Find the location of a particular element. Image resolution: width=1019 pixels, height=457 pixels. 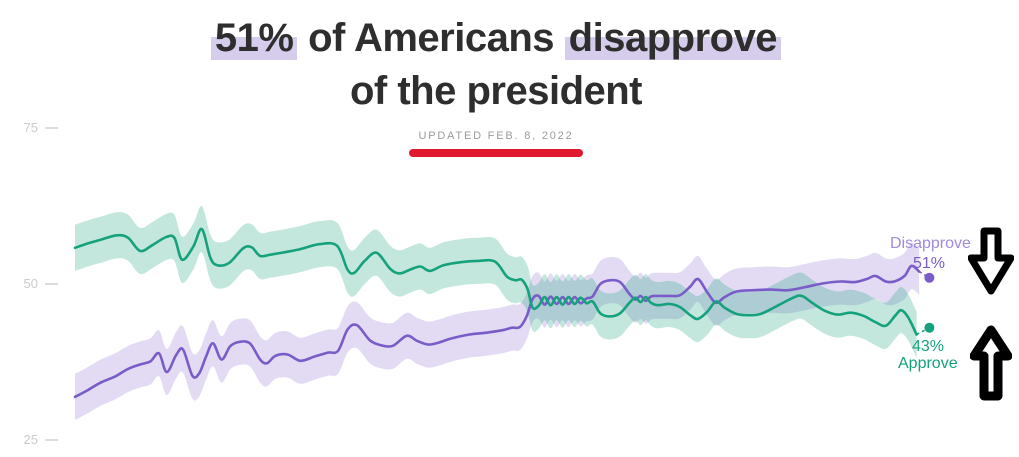

red-marker-underline is located at coordinates (496, 153).